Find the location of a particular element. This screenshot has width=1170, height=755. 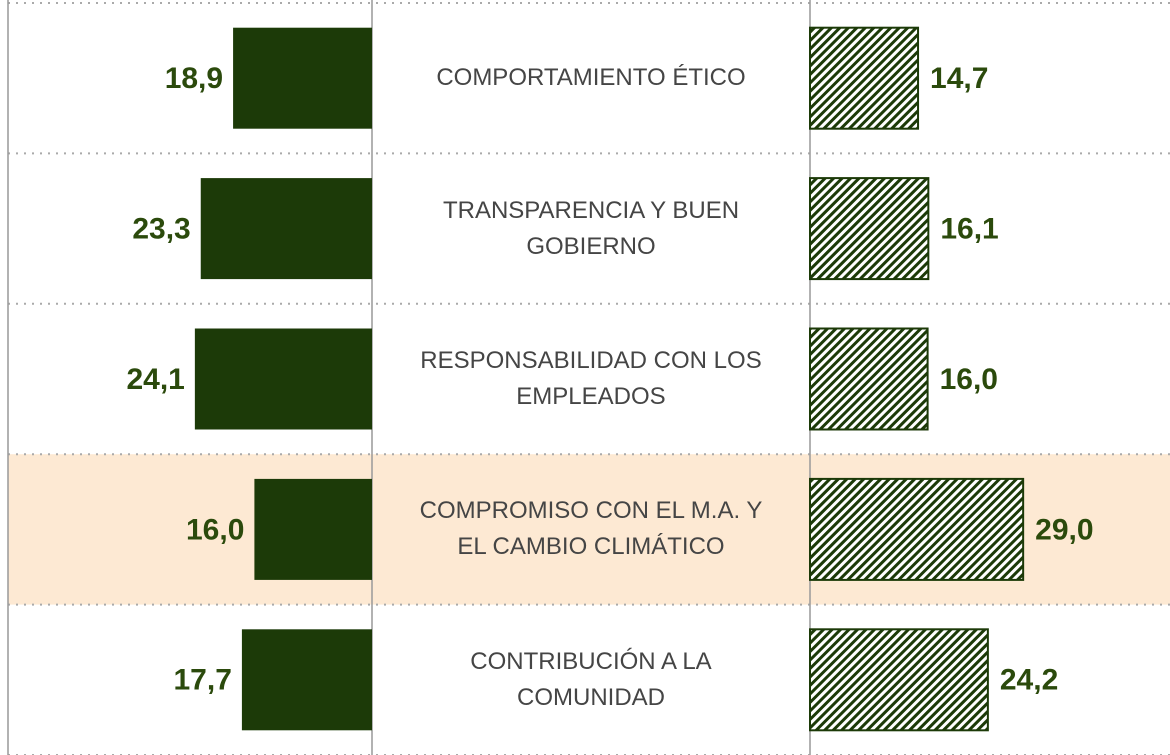

category-label: CONTRIBUCIÓN A LA COMUNIDAD is located at coordinates (591, 679).